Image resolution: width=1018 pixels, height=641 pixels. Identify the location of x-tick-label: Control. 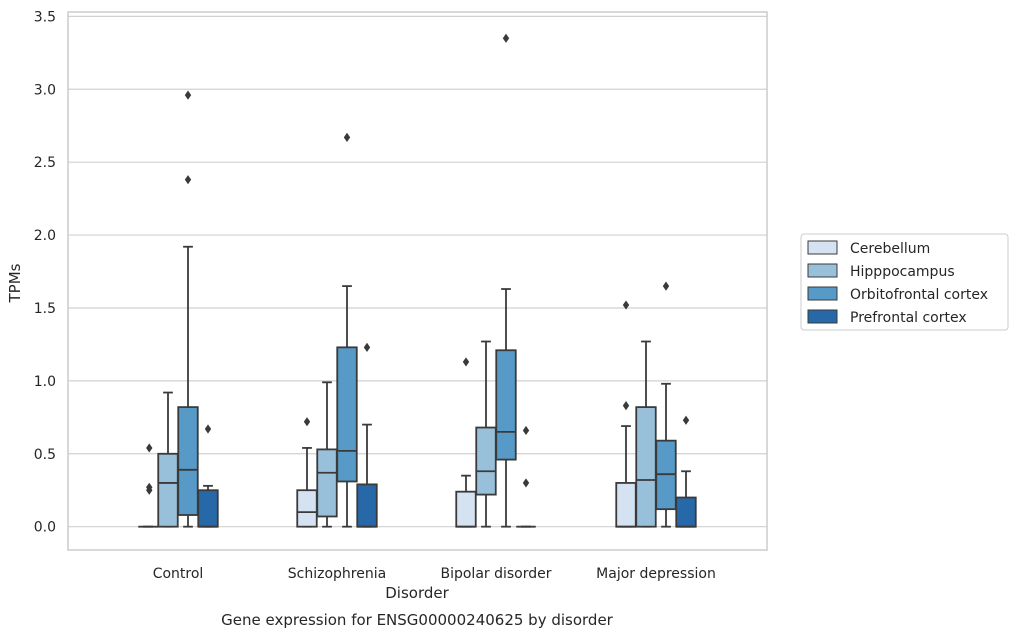
(178, 574).